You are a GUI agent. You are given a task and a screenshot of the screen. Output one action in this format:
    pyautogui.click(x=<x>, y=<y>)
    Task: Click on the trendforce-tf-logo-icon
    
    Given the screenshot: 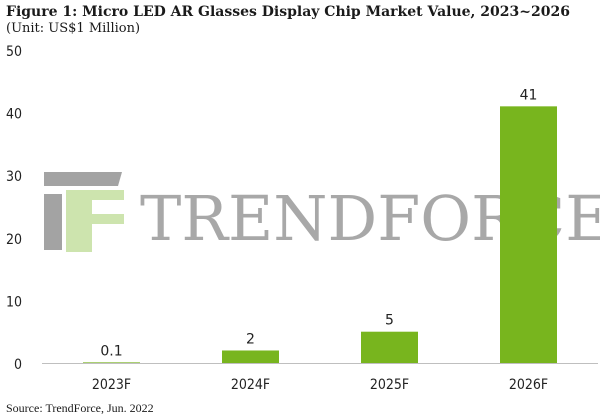 What is the action you would take?
    pyautogui.click(x=84, y=212)
    